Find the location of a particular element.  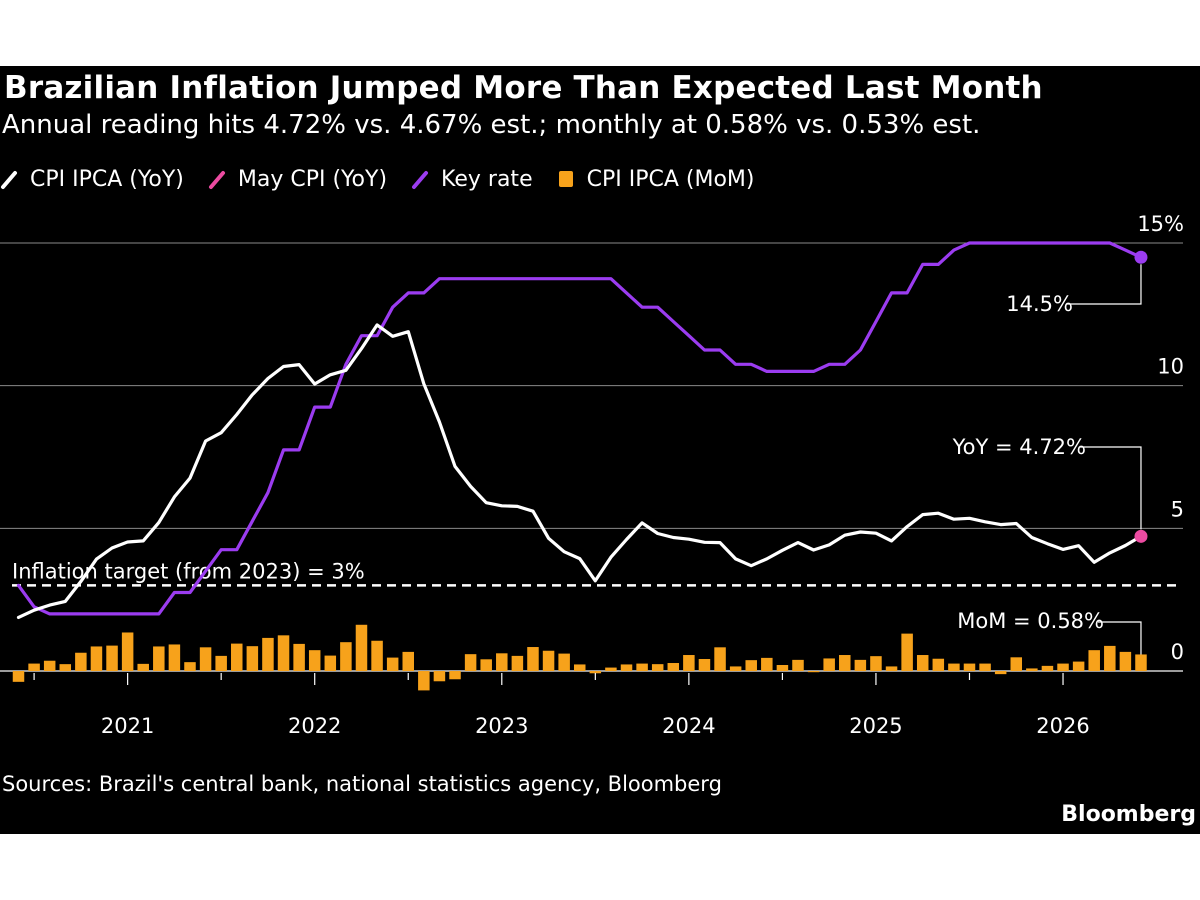

legend-label-mom: CPI IPCA (MoM) is located at coordinates (670, 179).